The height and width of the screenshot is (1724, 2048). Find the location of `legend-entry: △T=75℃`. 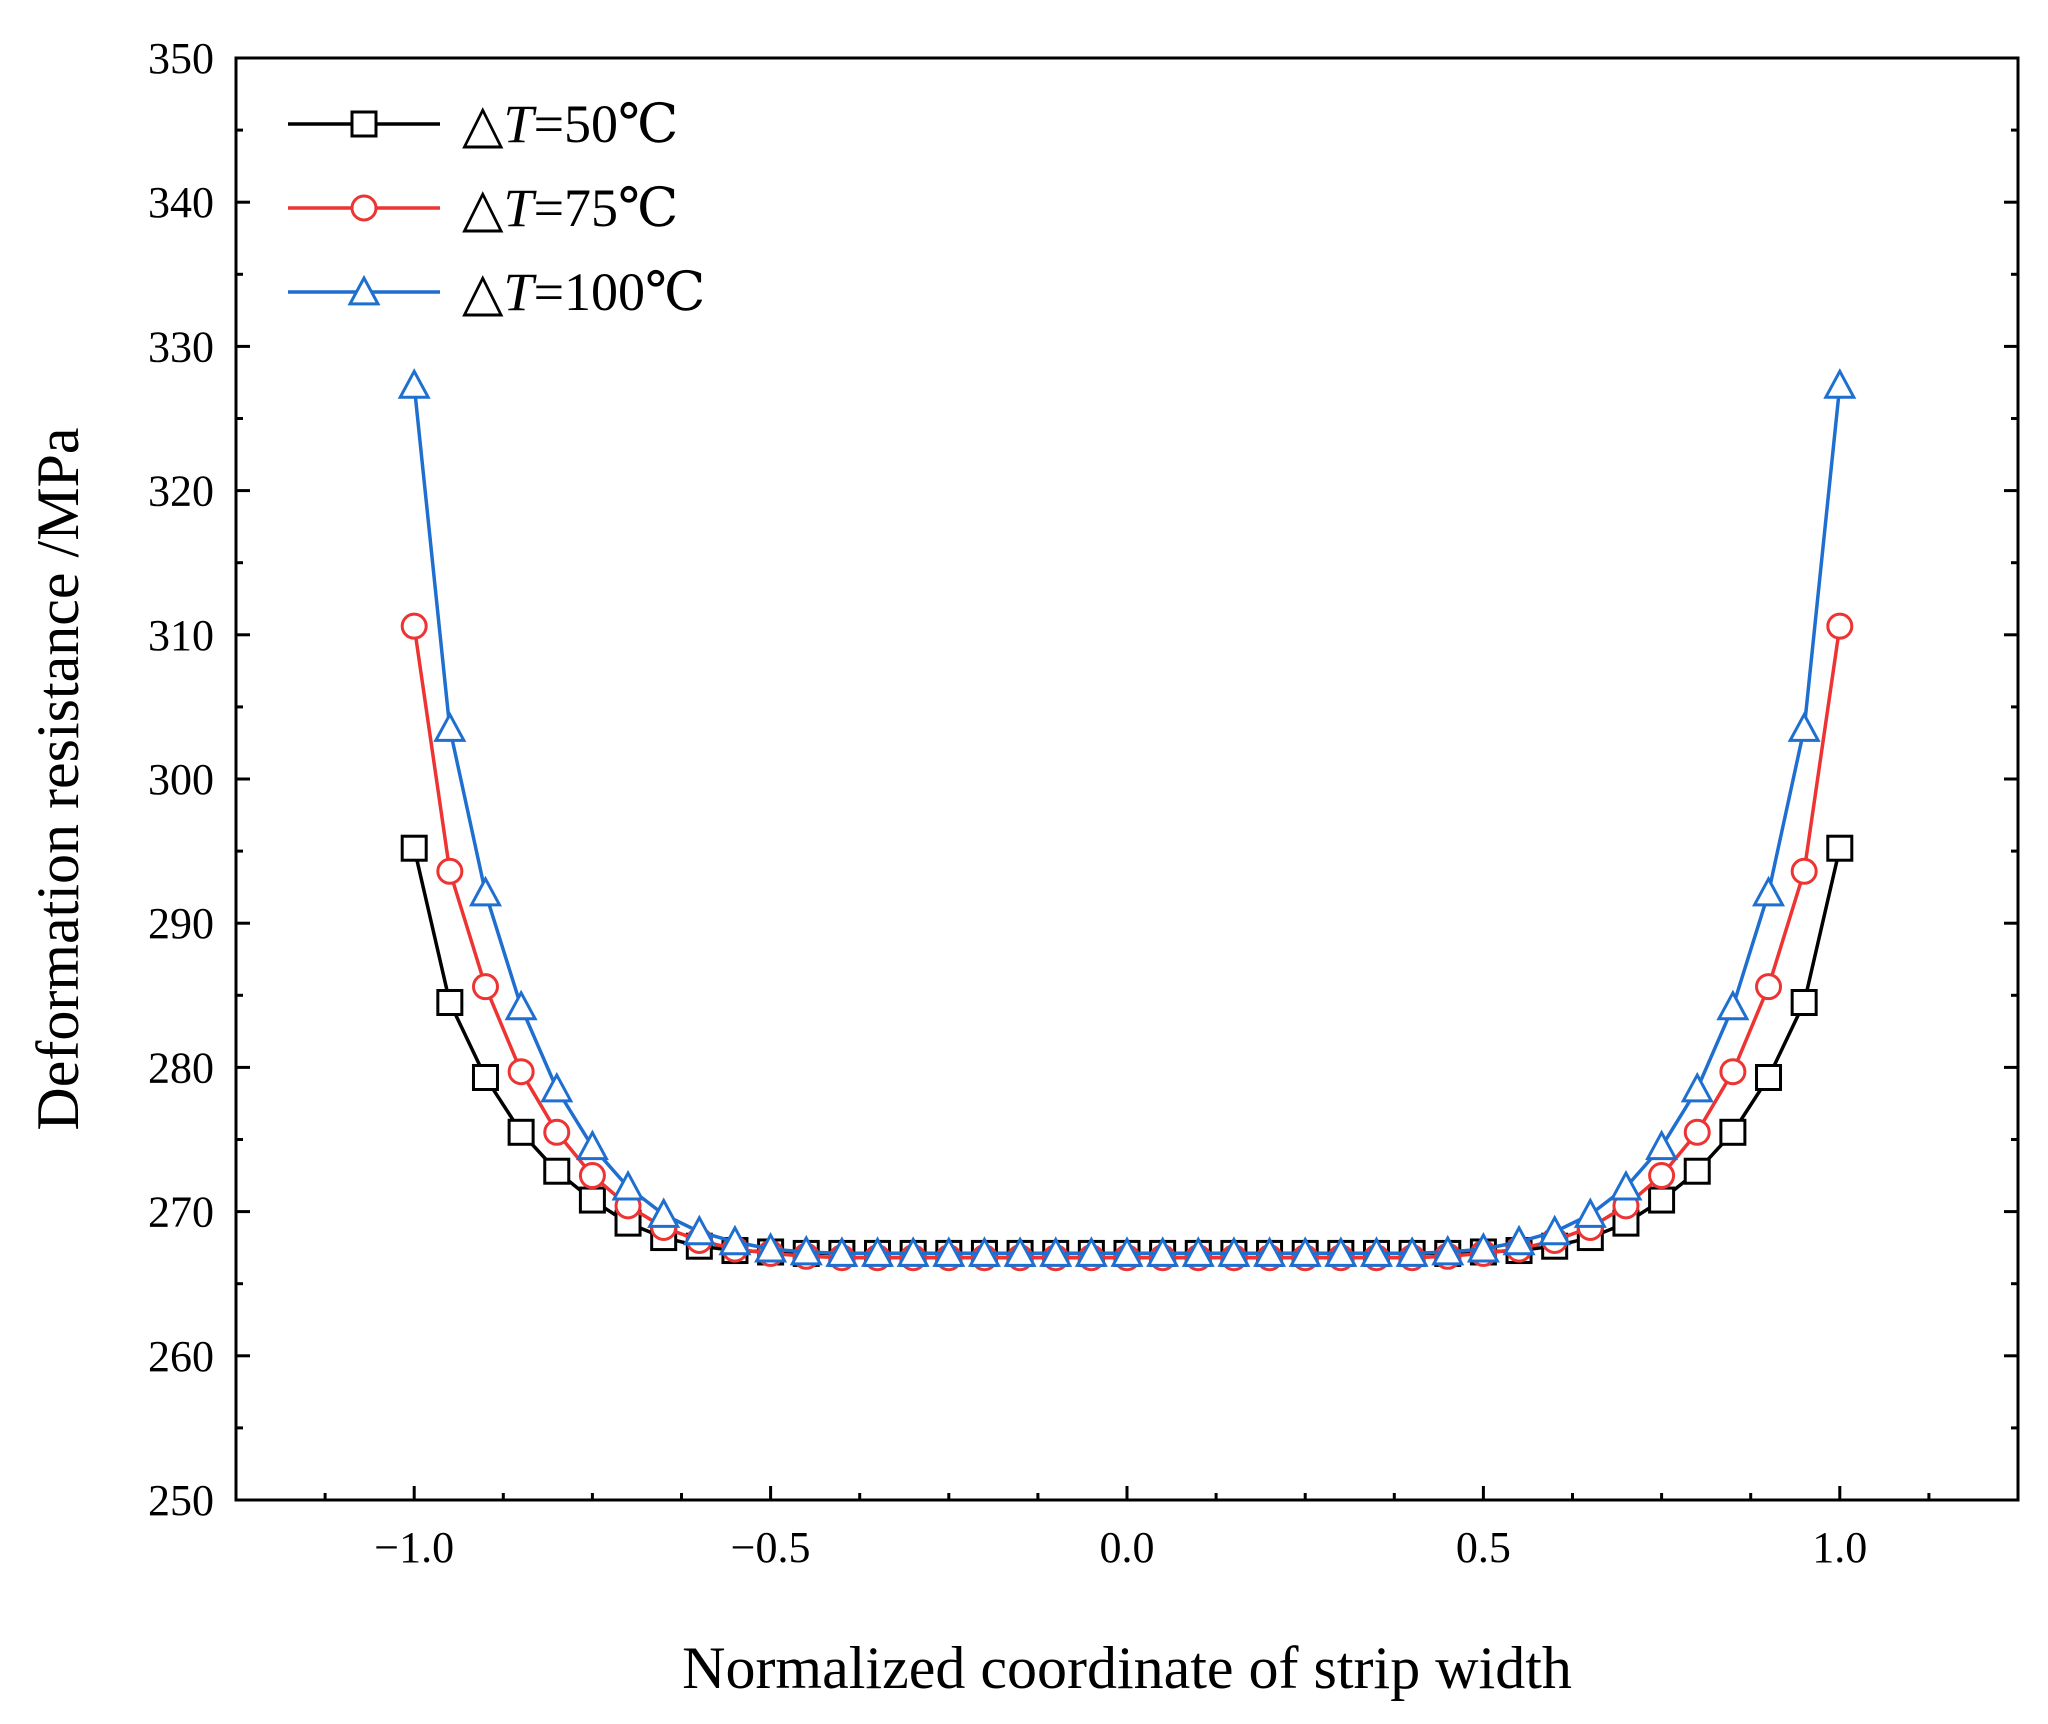

legend-entry: △T=75℃ is located at coordinates (483, 208).